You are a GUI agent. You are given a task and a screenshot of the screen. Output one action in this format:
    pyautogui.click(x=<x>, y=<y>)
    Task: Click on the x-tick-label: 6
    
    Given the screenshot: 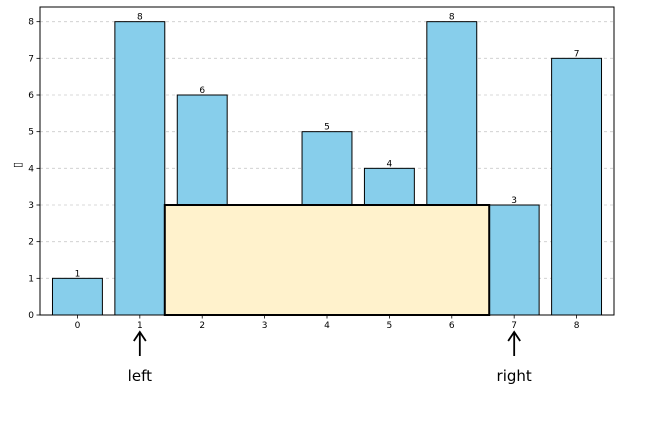 What is the action you would take?
    pyautogui.click(x=452, y=326)
    